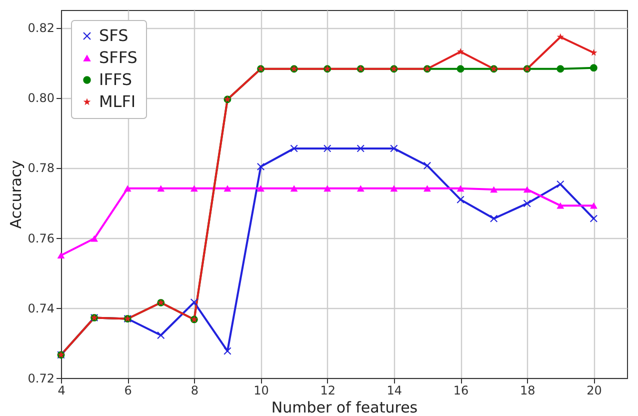  What do you see at coordinates (41, 98) in the screenshot?
I see `y-tick-label: 0.80` at bounding box center [41, 98].